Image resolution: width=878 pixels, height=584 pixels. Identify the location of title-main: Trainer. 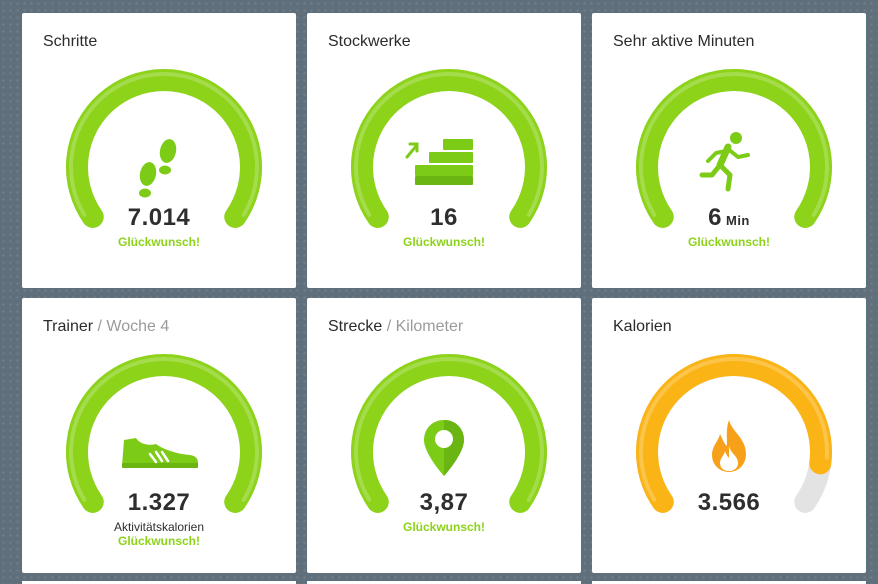
(68, 326).